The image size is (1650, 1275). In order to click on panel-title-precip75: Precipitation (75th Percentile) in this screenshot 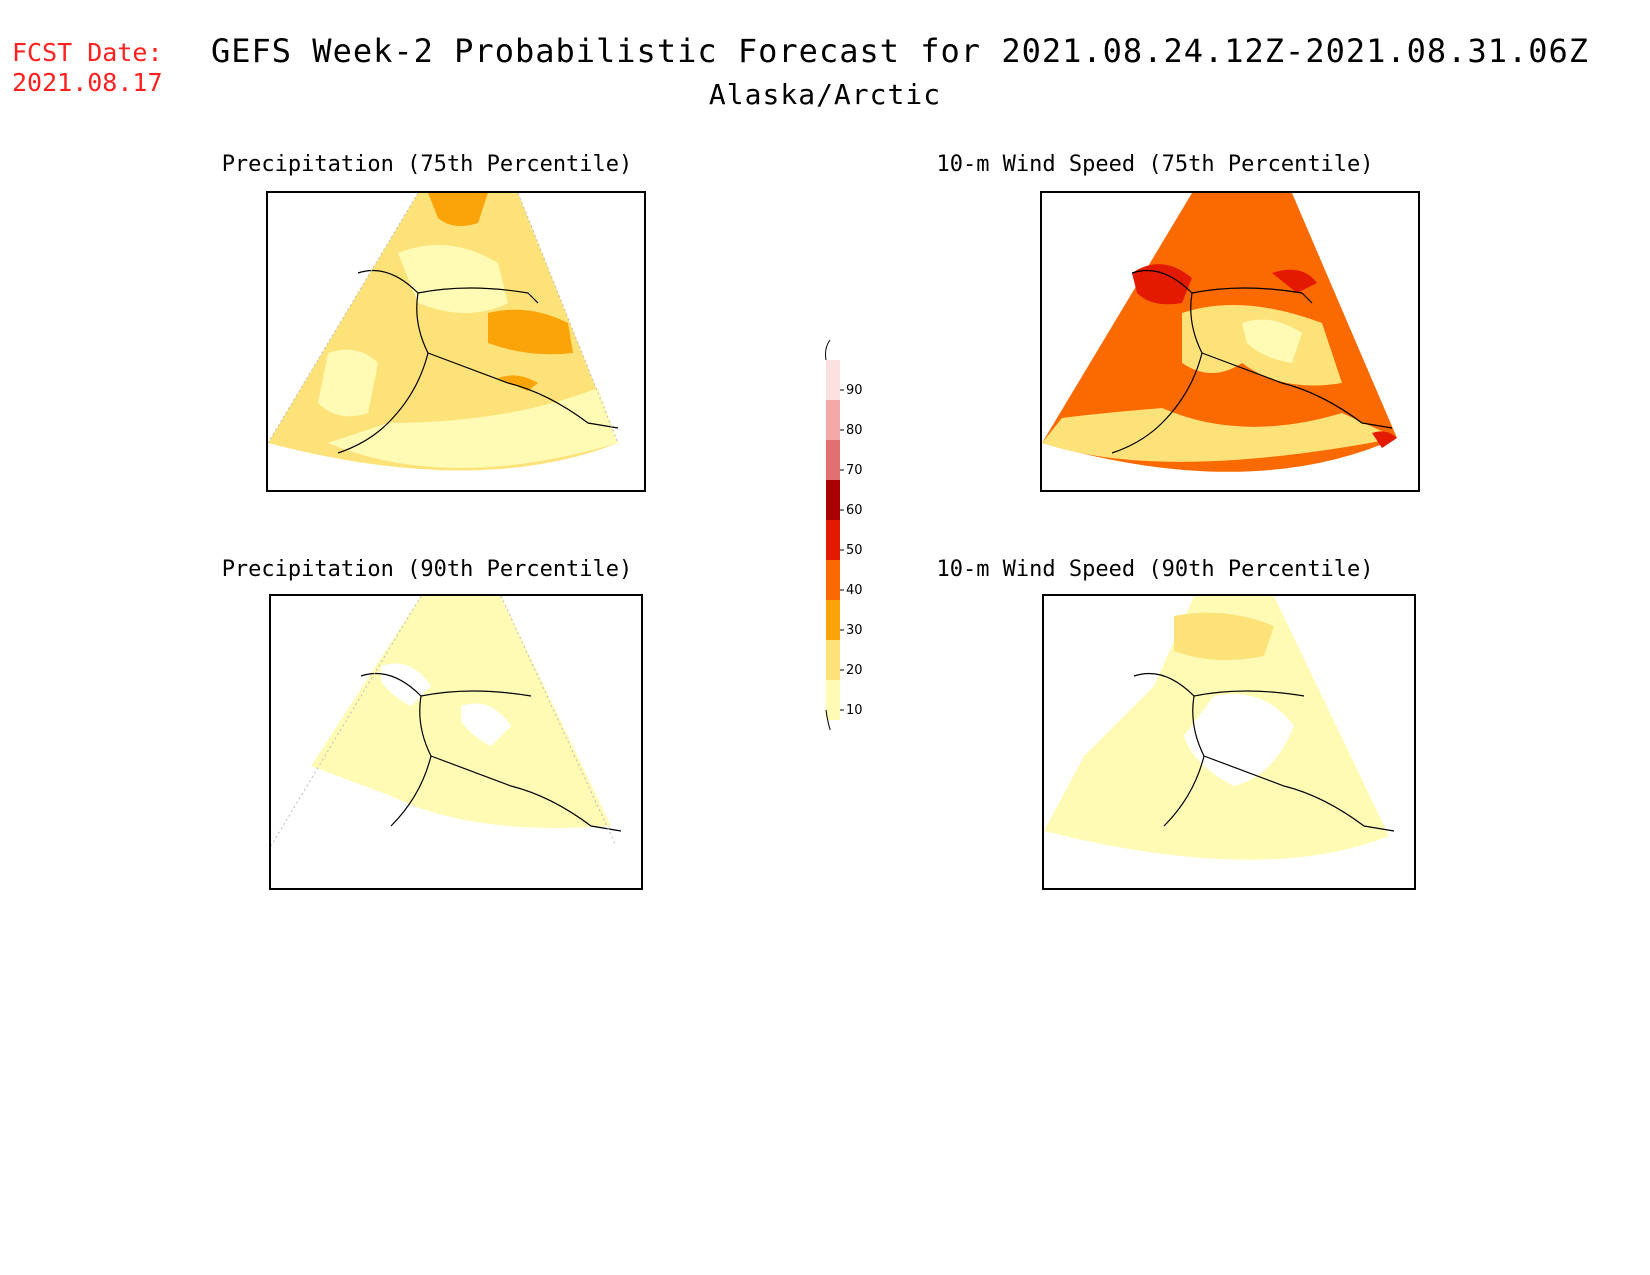, I will do `click(427, 164)`.